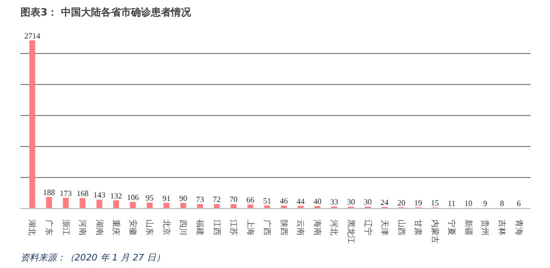 The height and width of the screenshot is (268, 550). Describe the element at coordinates (66, 193) in the screenshot. I see `data-label: 173` at that location.